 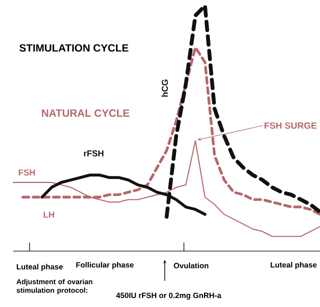 I want to click on text: hCG, so click(x=165, y=88).